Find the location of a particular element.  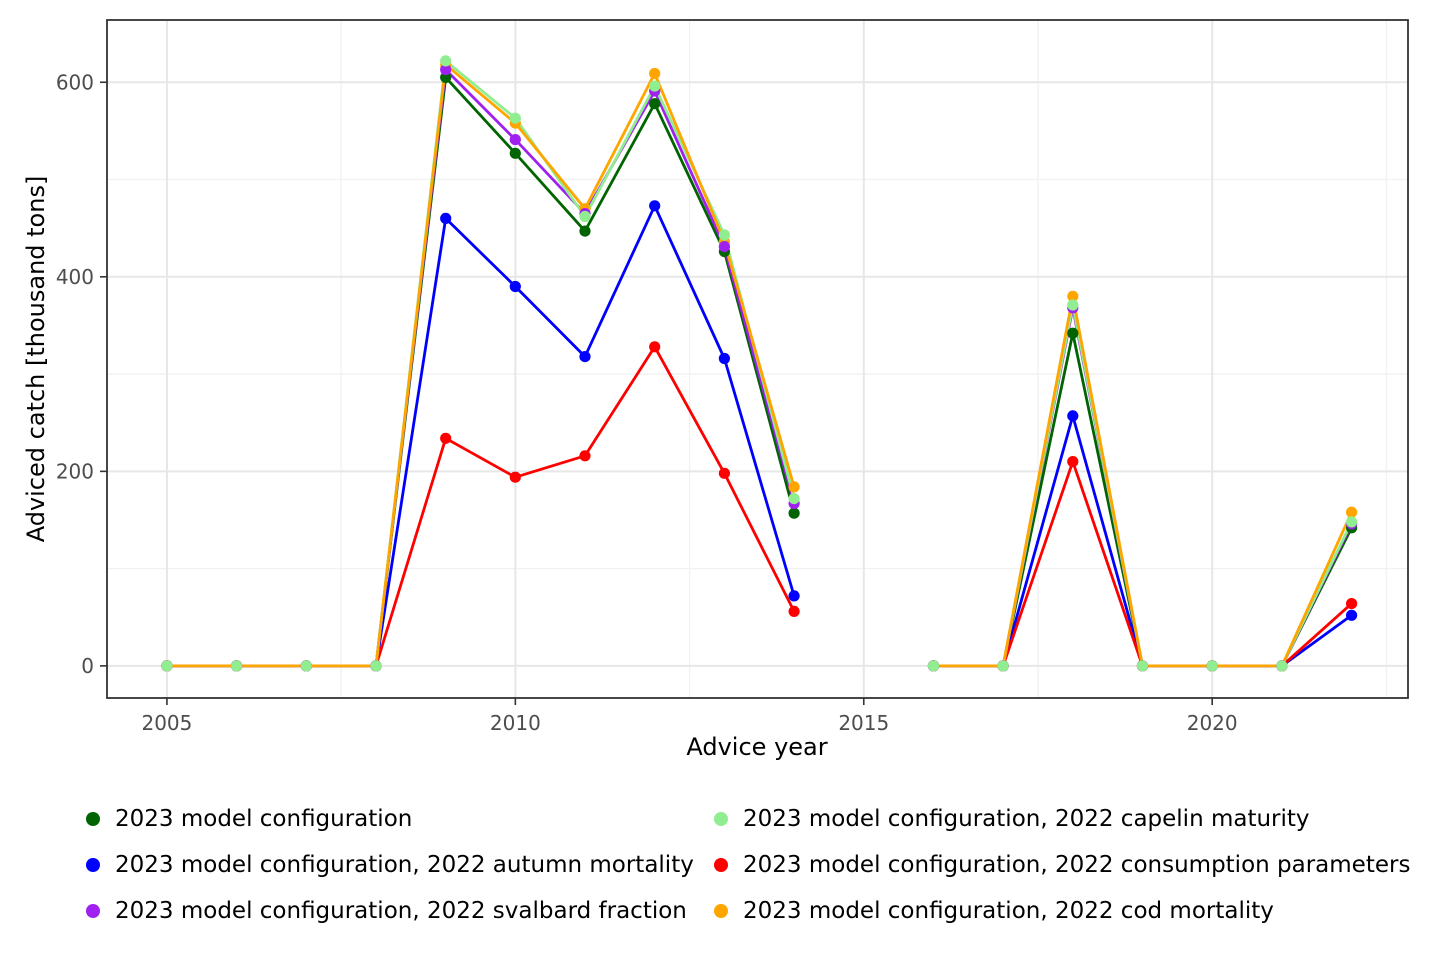

y-tick-label: 400 is located at coordinates (75, 277).